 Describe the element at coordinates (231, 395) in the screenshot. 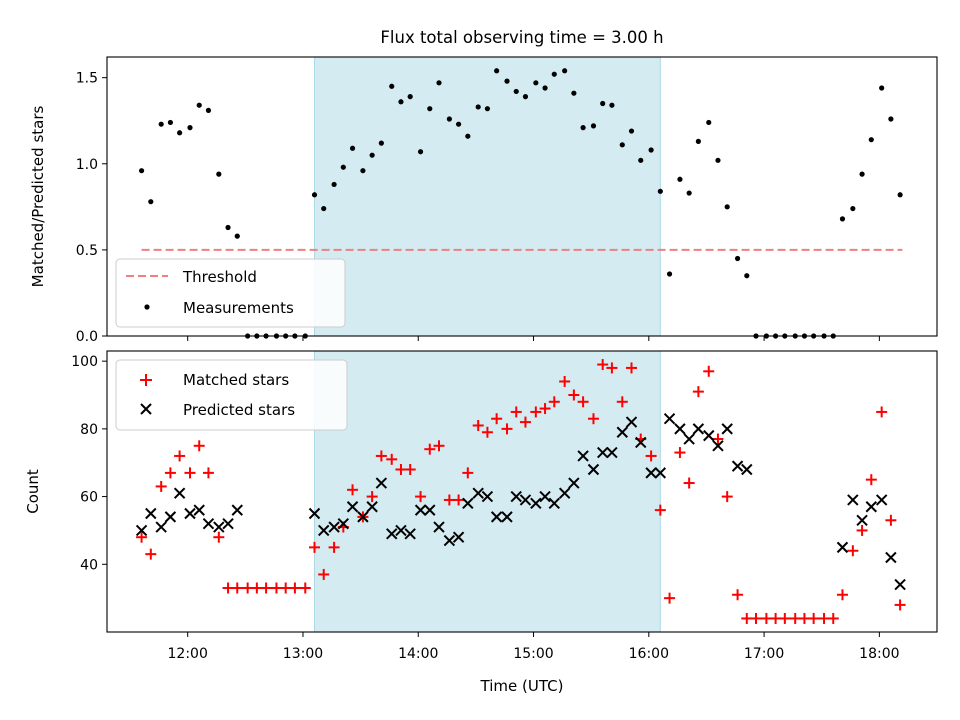

I see `bottom-legend-box` at that location.